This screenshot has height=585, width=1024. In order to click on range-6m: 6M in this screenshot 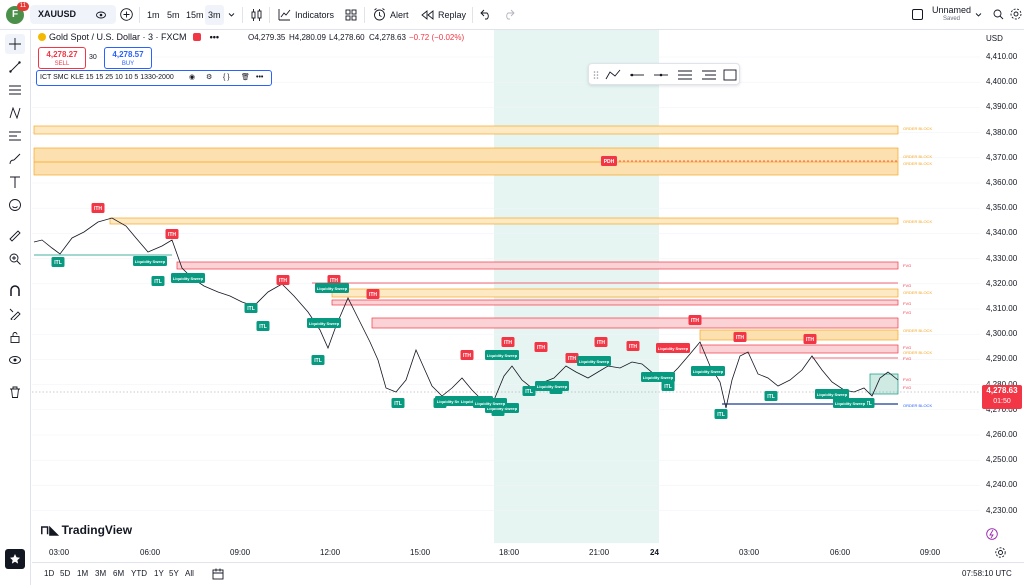, I will do `click(119, 573)`.